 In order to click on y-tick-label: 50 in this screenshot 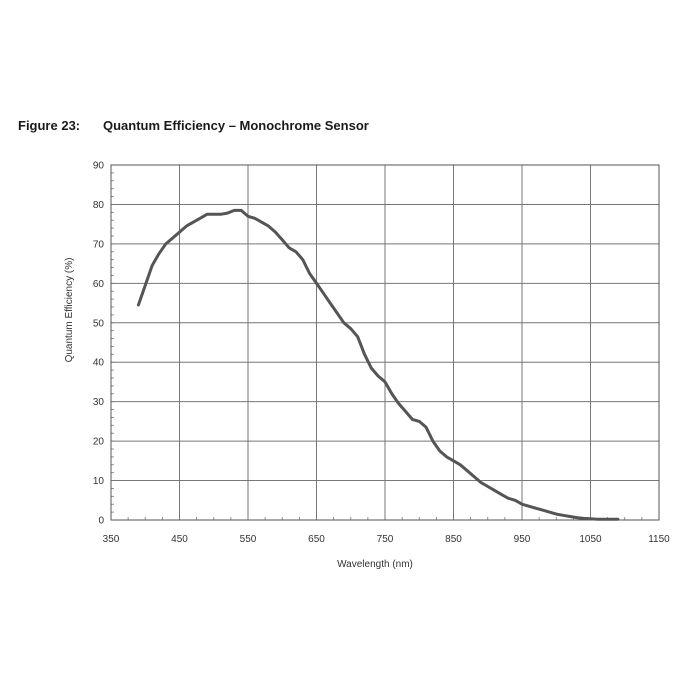, I will do `click(99, 323)`.